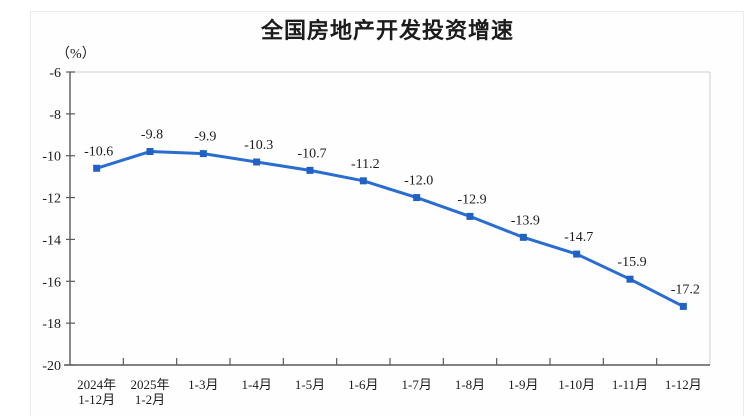 The image size is (756, 416). I want to click on data-point-label: -12.0, so click(418, 181).